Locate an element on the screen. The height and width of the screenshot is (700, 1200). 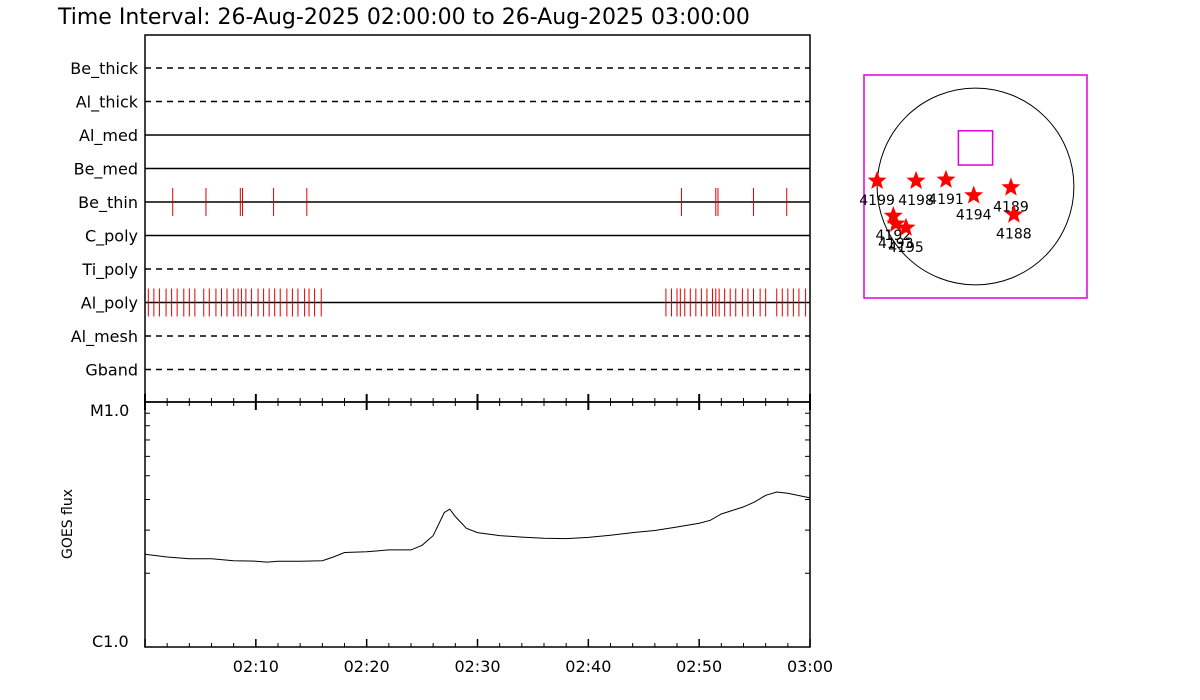
y-tick-label-bottom: C1.0 is located at coordinates (110, 641).